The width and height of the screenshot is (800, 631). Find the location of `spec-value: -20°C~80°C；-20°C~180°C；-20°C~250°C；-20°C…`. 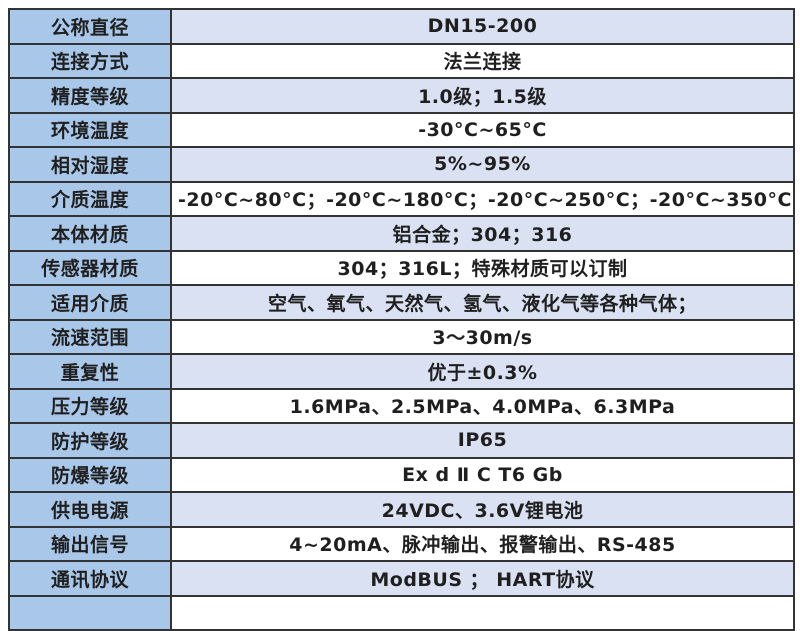

spec-value: -20°C~80°C；-20°C~180°C；-20°C~250°C；-20°C… is located at coordinates (482, 198).